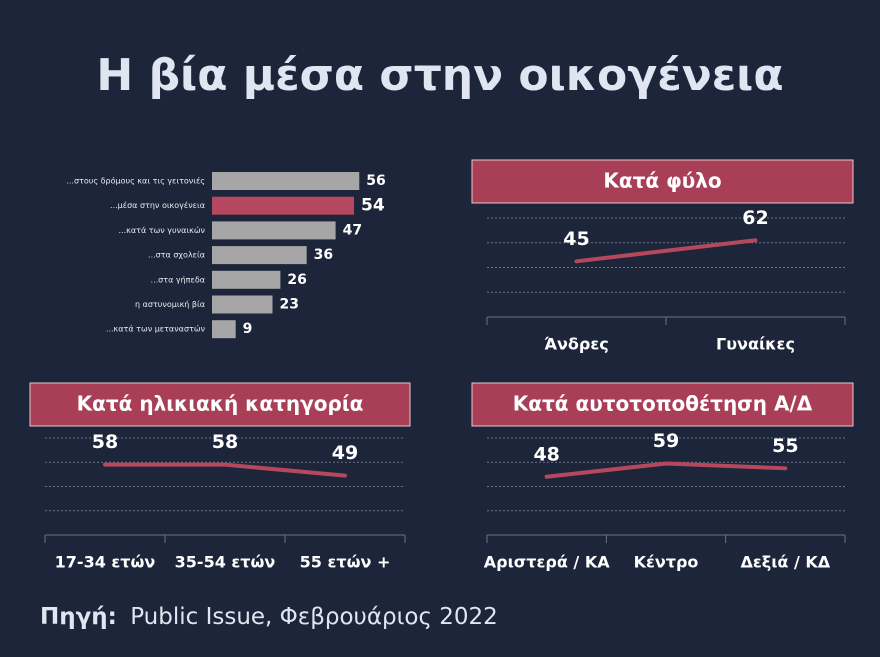 The width and height of the screenshot is (880, 657). I want to click on panel-title: Κατά ηλικιακή κατηγορία, so click(220, 404).